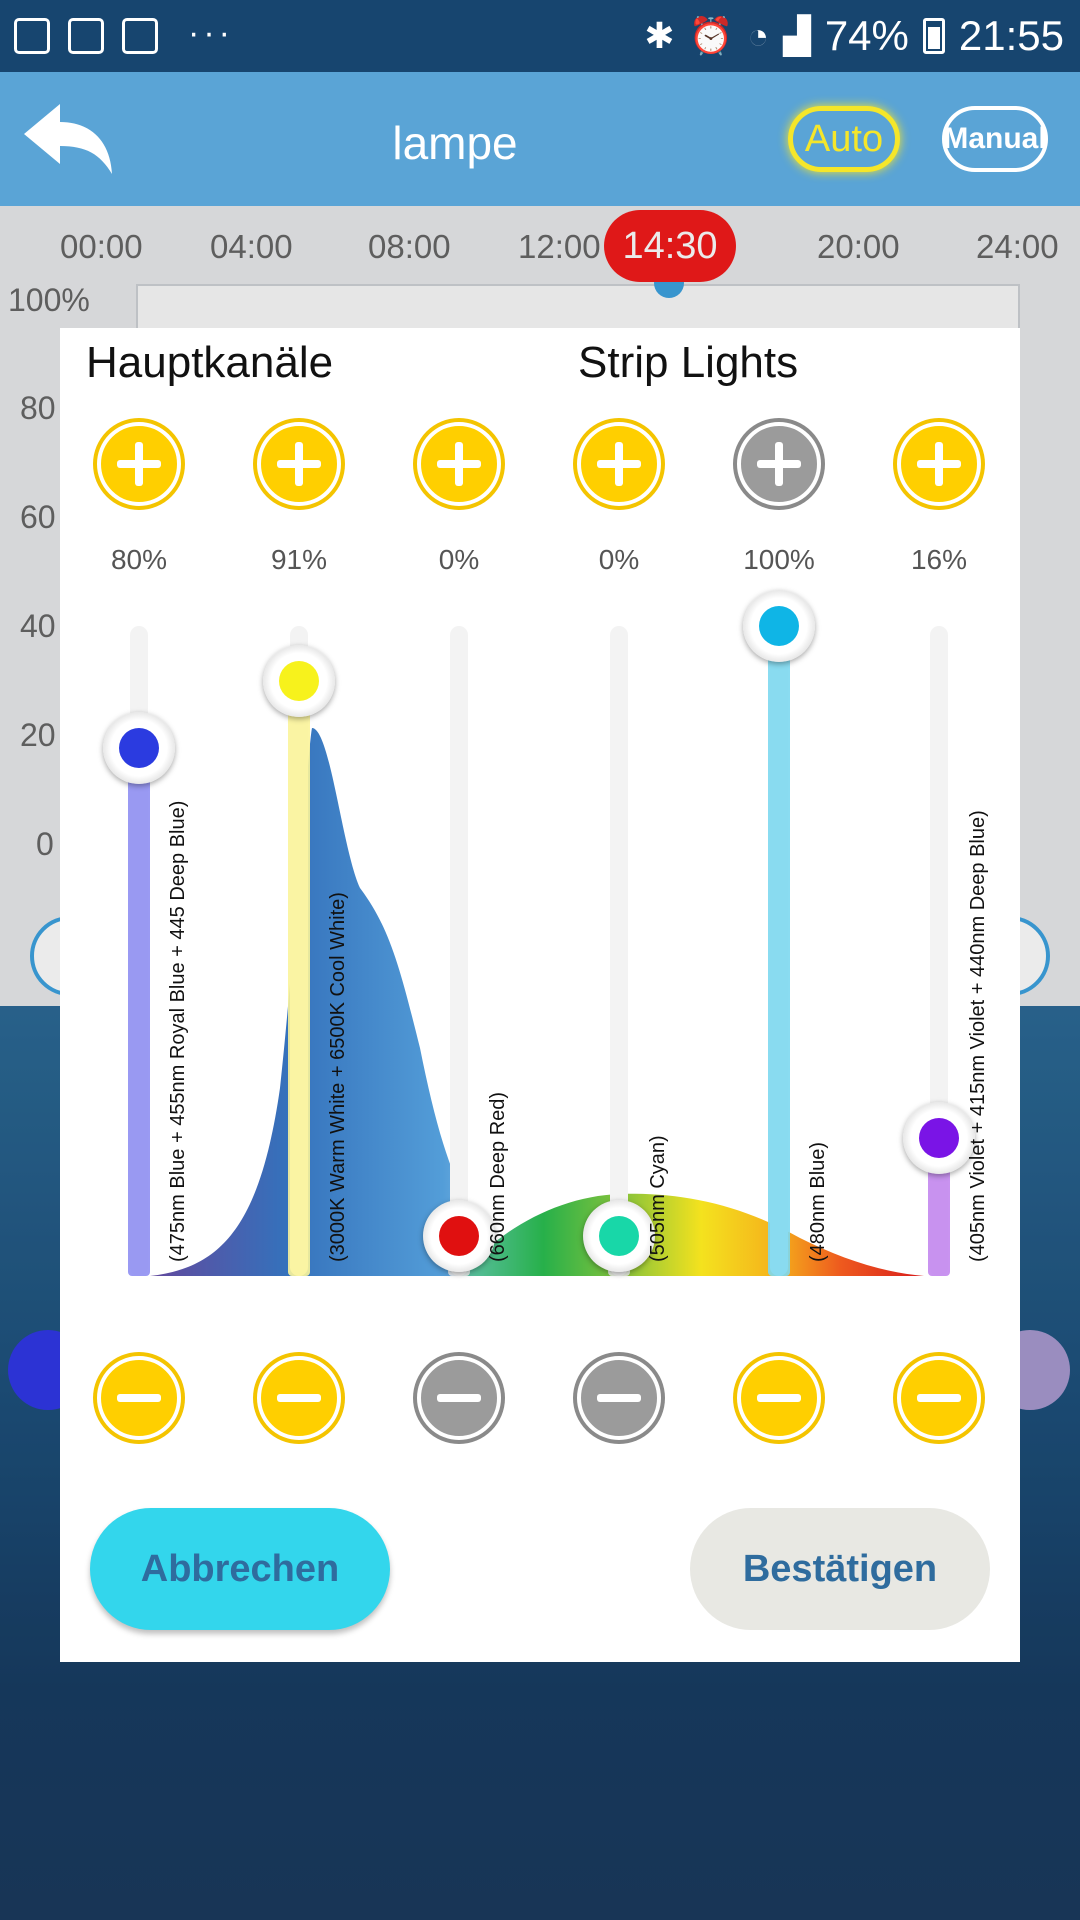 The image size is (1080, 1920). Describe the element at coordinates (68, 140) in the screenshot. I see `back-arrow-icon` at that location.